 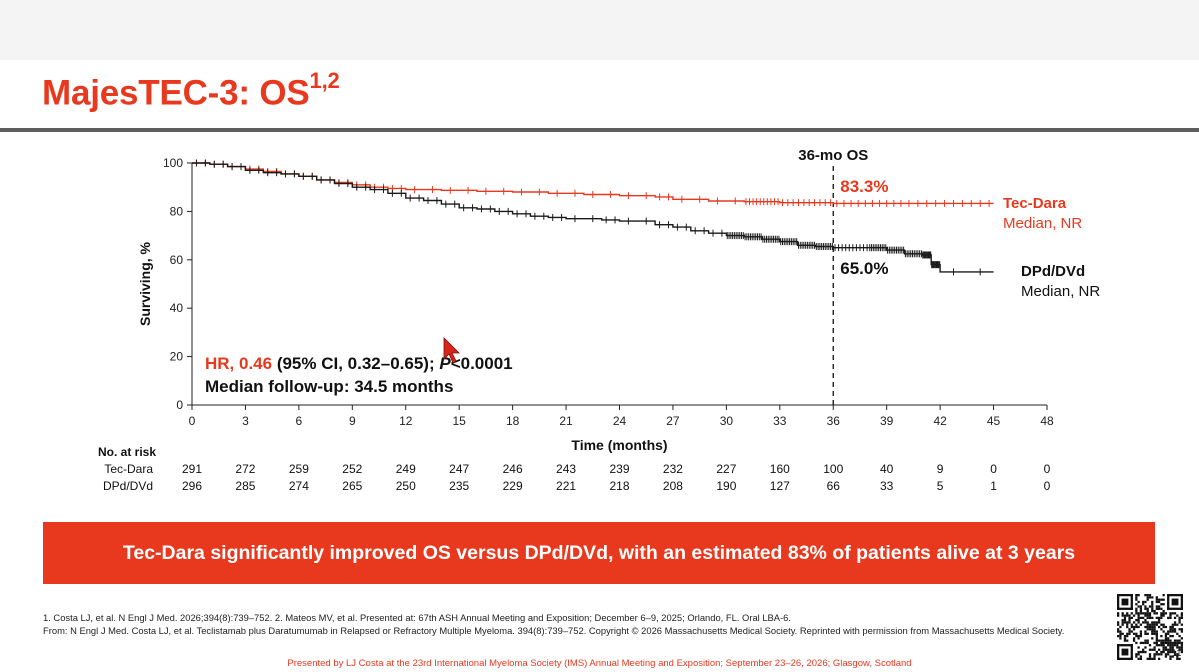 I want to click on slide-title-text: MajesTEC-3: OS, so click(x=176, y=93).